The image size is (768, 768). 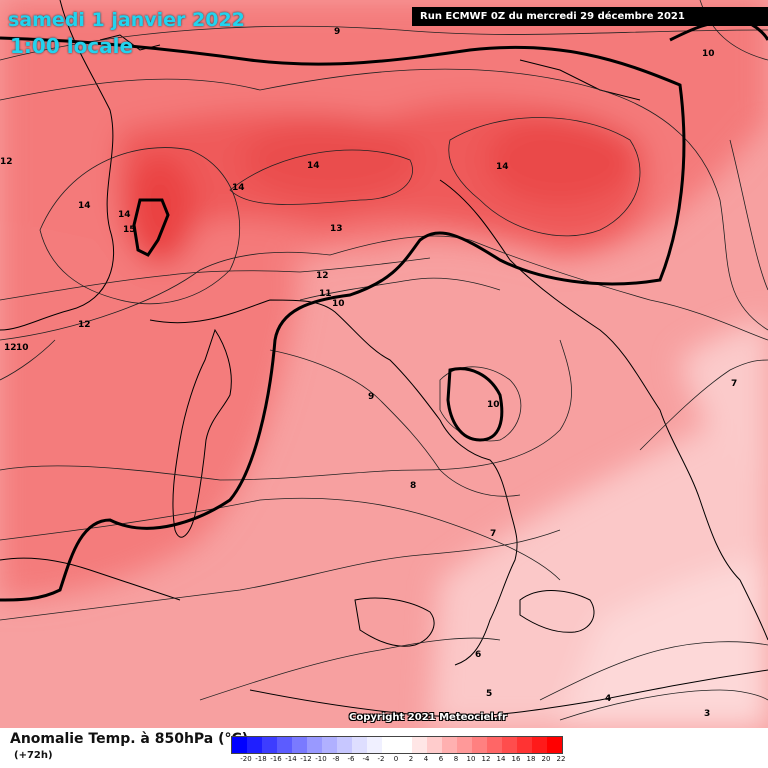 What do you see at coordinates (396, 759) in the screenshot?
I see `legend-tick-label: 0` at bounding box center [396, 759].